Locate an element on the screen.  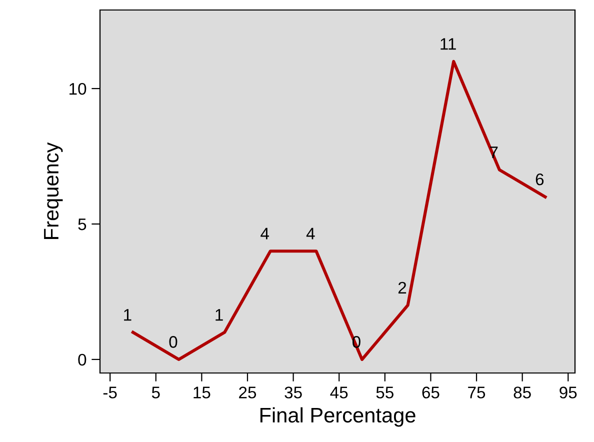
x-tick-label: -5 is located at coordinates (110, 392).